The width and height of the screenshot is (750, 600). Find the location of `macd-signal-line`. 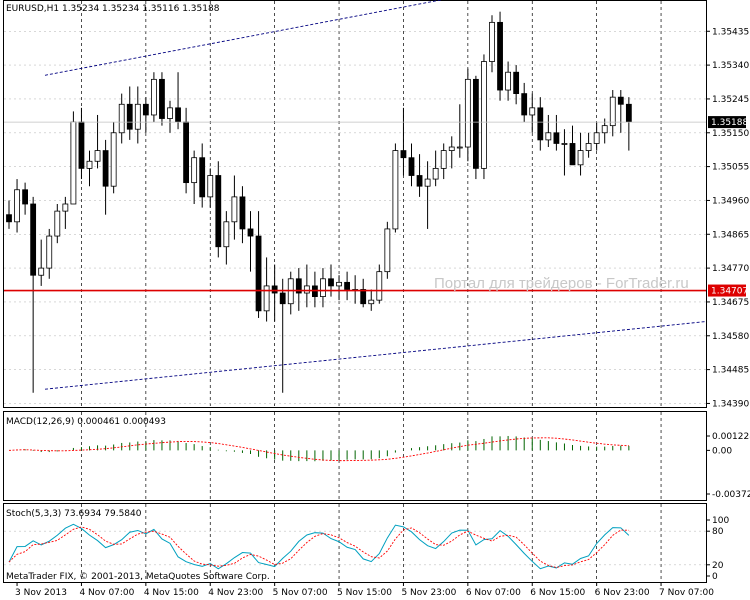

macd-signal-line is located at coordinates (318, 449).